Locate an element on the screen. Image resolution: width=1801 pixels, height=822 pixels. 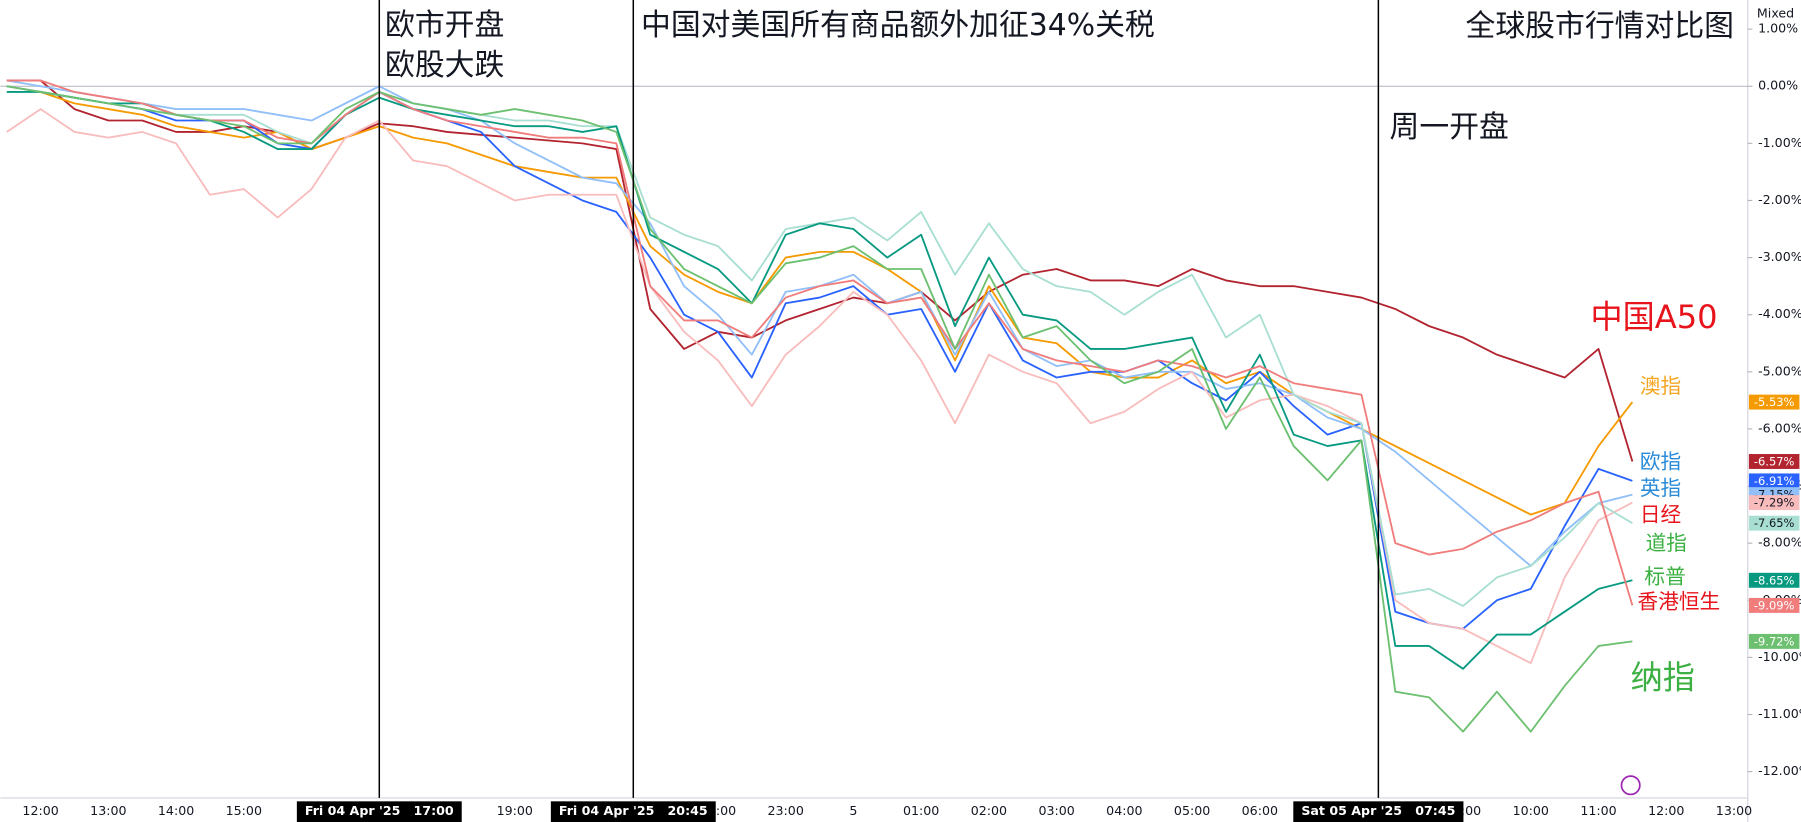
y-tick-label: -5.00% is located at coordinates (1779, 370).